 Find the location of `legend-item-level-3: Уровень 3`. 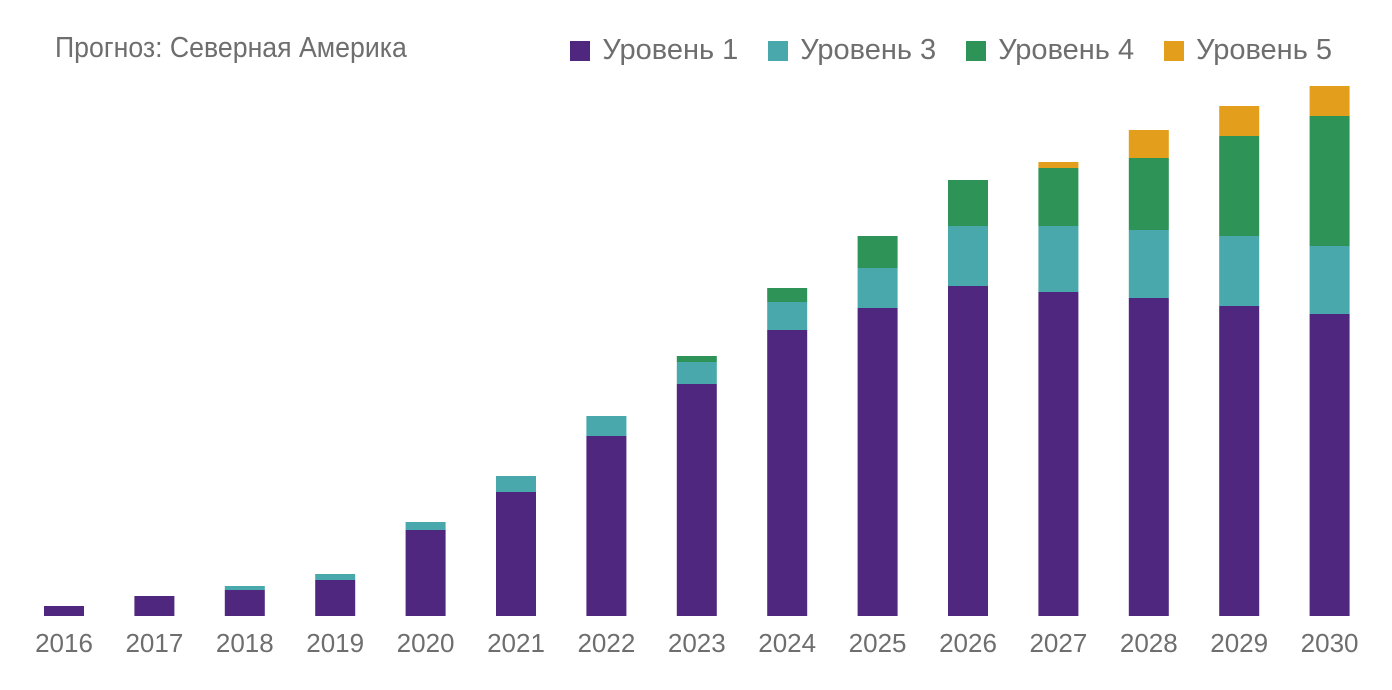

legend-item-level-3: Уровень 3 is located at coordinates (852, 50).